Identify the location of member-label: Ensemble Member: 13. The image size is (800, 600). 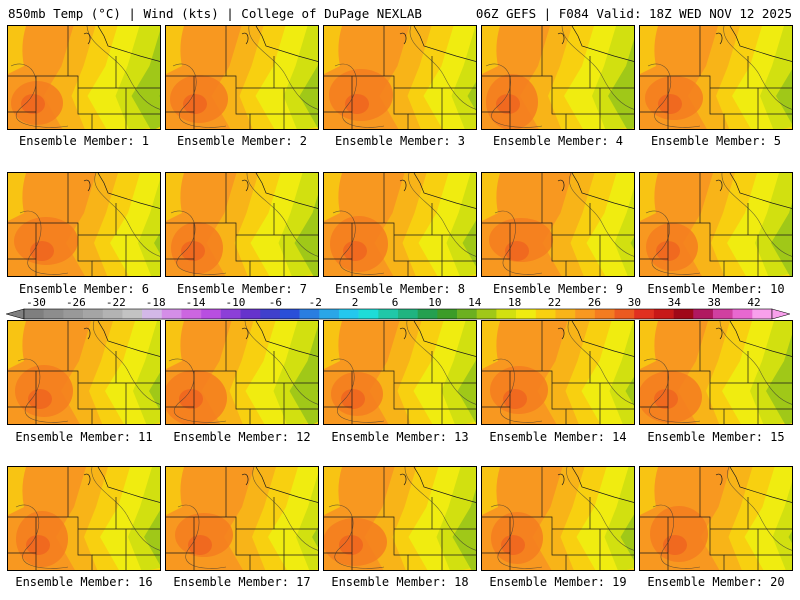
(400, 437).